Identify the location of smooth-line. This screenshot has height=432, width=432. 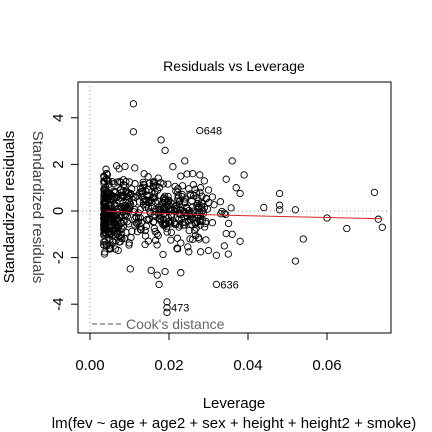
(244, 215).